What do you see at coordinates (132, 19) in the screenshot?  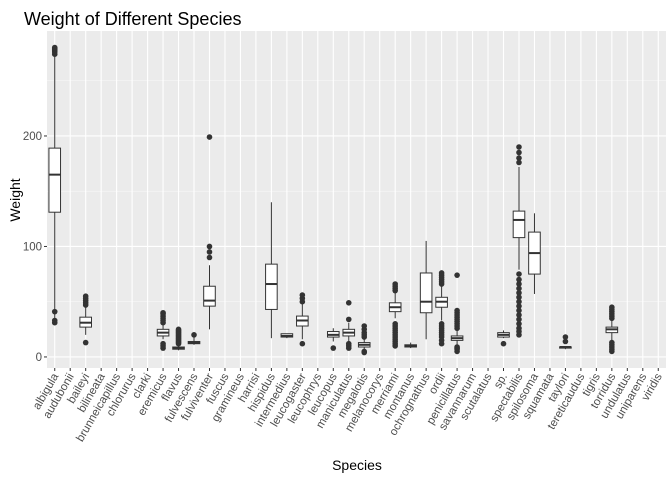 I see `chart-title: Weight of Different Species` at bounding box center [132, 19].